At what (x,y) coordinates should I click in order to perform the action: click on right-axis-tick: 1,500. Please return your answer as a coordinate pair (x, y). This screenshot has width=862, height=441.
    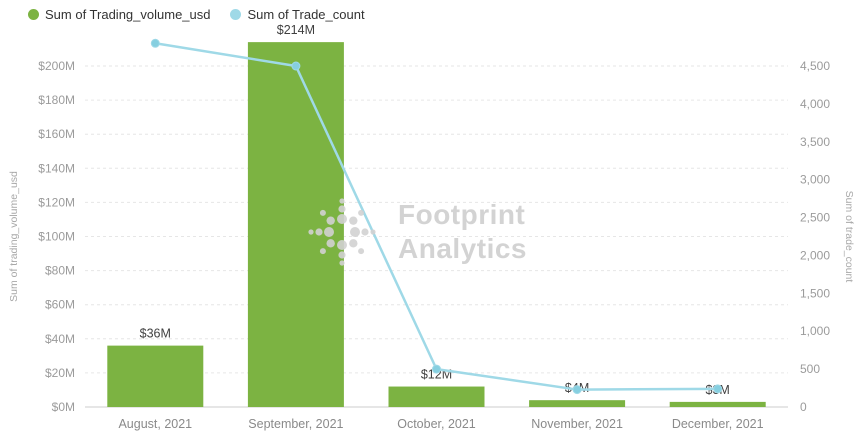
    Looking at the image, I should click on (815, 293).